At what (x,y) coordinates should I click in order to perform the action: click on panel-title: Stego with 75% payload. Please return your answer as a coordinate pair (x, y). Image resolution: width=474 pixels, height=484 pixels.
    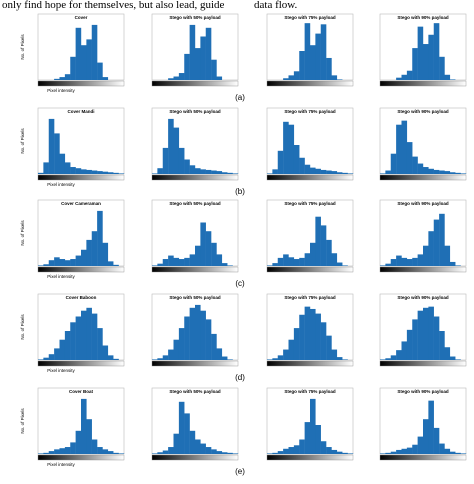
    Looking at the image, I should click on (310, 203).